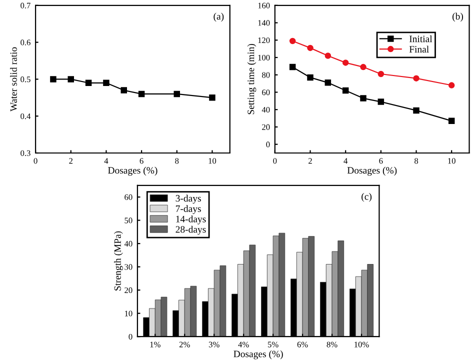 The height and width of the screenshot is (360, 474). Describe the element at coordinates (419, 49) in the screenshot. I see `legend-label: Final` at that location.